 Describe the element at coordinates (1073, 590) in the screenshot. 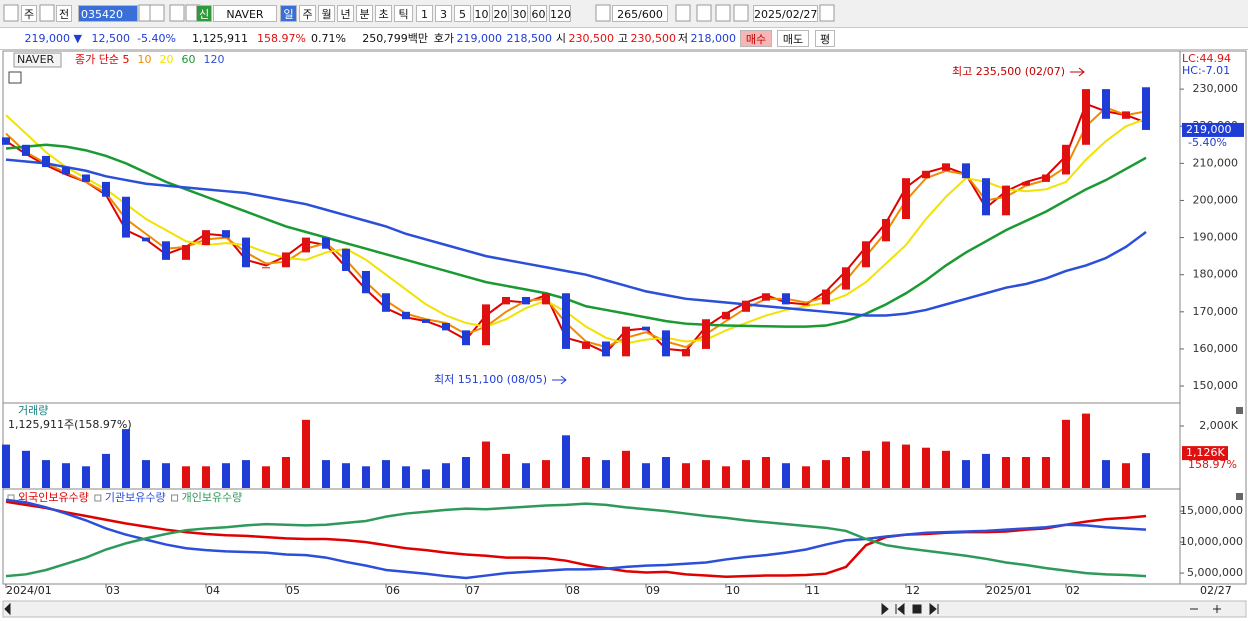

I see `x-tick-label: 02` at that location.